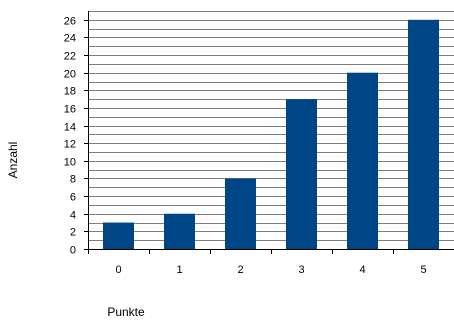 The height and width of the screenshot is (322, 454). I want to click on y-tick-label: 6, so click(73, 198).